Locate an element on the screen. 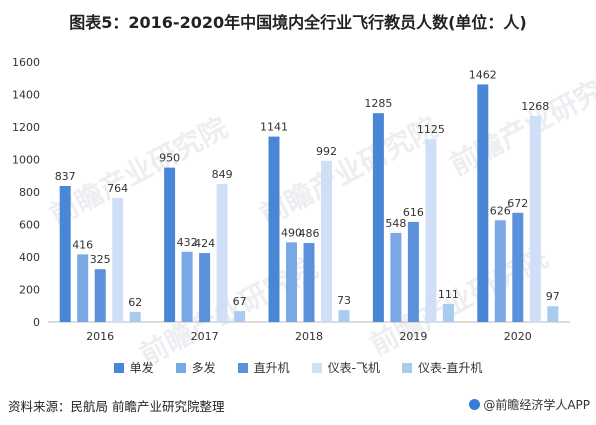  brand-credit: @前瞻经济学人APP is located at coordinates (529, 404).